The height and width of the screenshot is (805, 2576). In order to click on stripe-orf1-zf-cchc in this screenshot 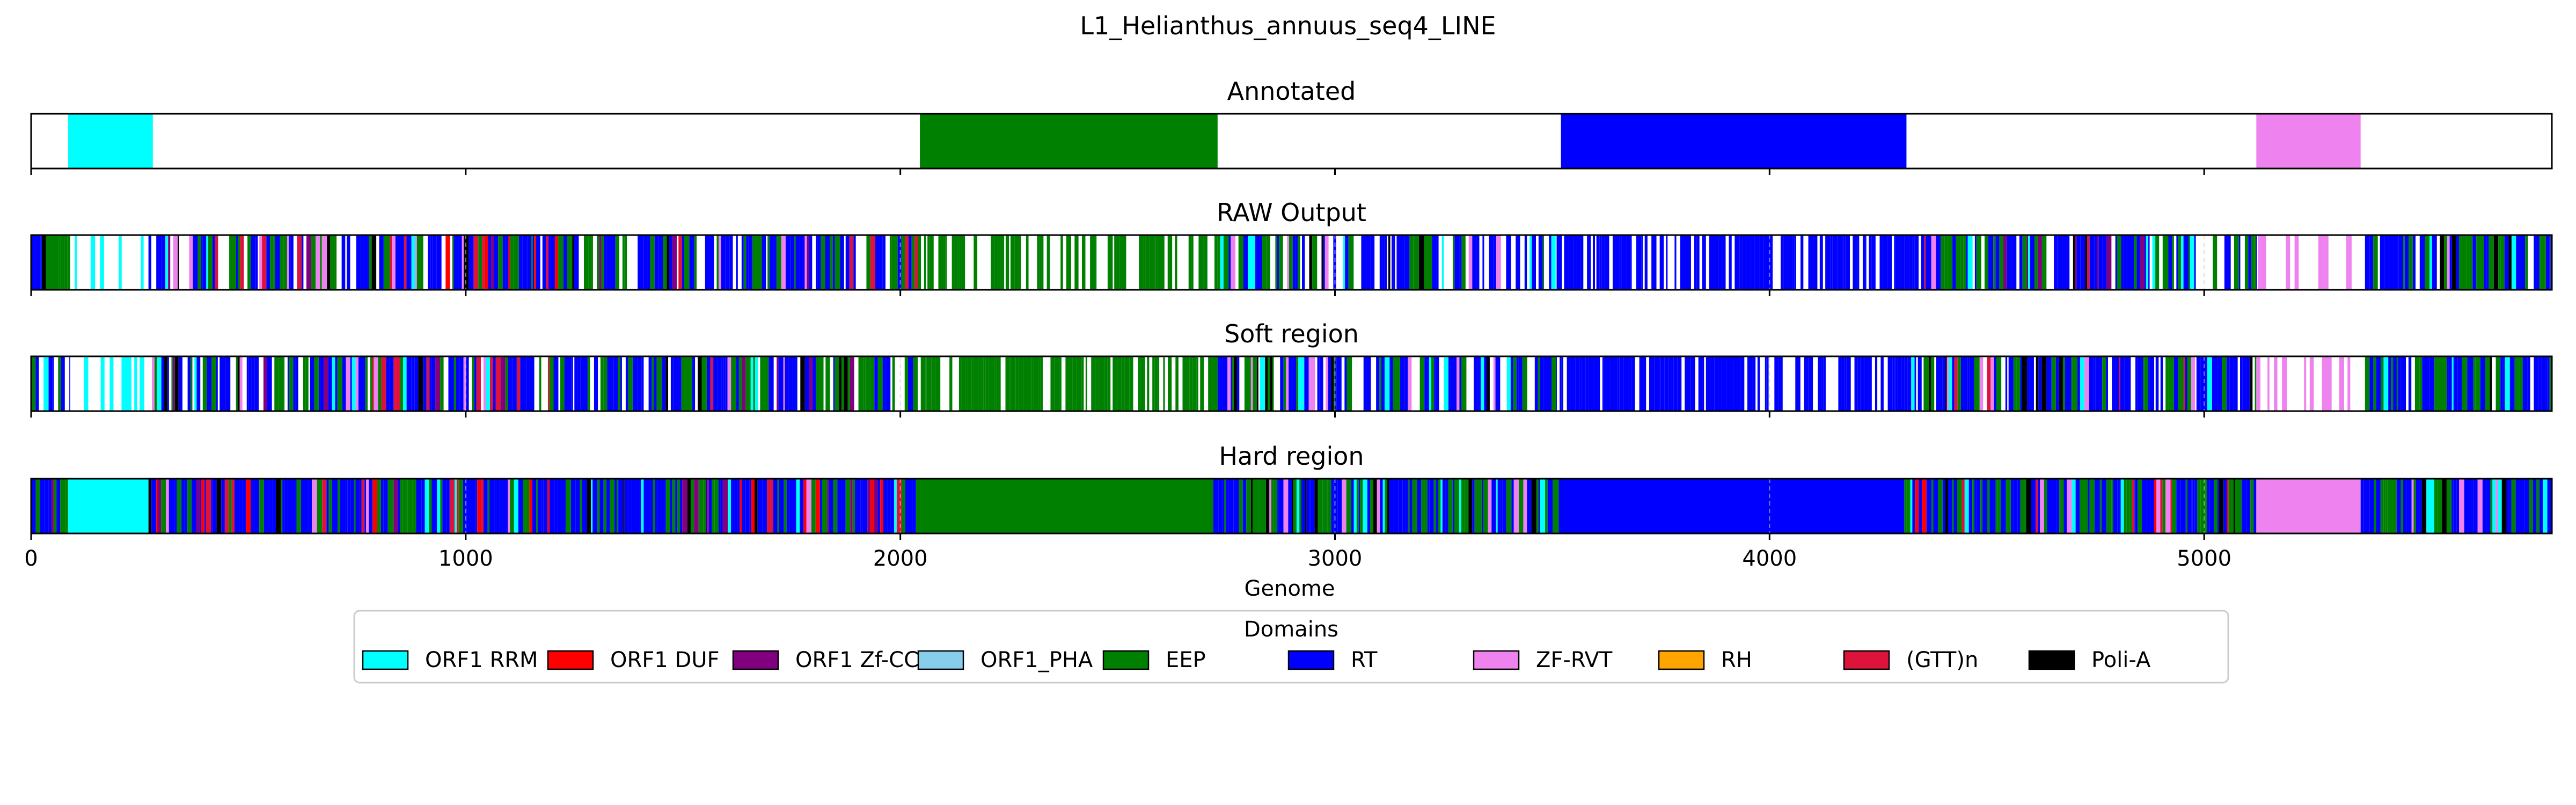, I will do `click(2039, 262)`.